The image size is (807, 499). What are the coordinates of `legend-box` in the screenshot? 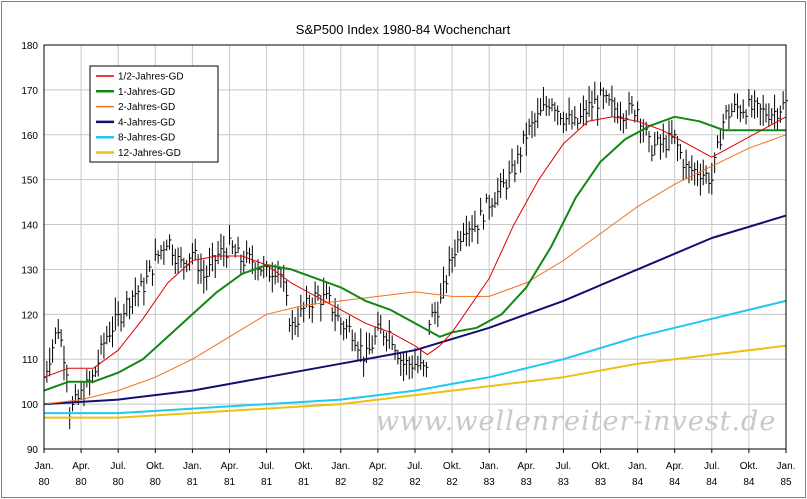 It's located at (154, 114).